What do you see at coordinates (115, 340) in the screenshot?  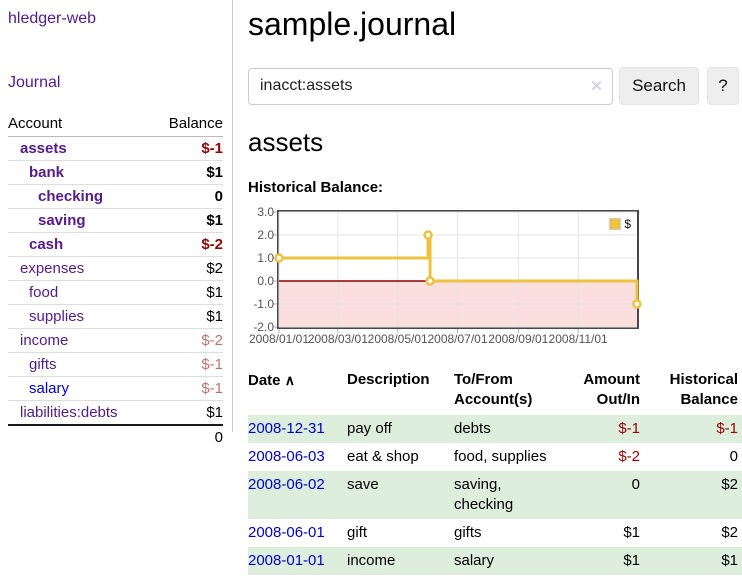 I see `account-row: income $-2` at bounding box center [115, 340].